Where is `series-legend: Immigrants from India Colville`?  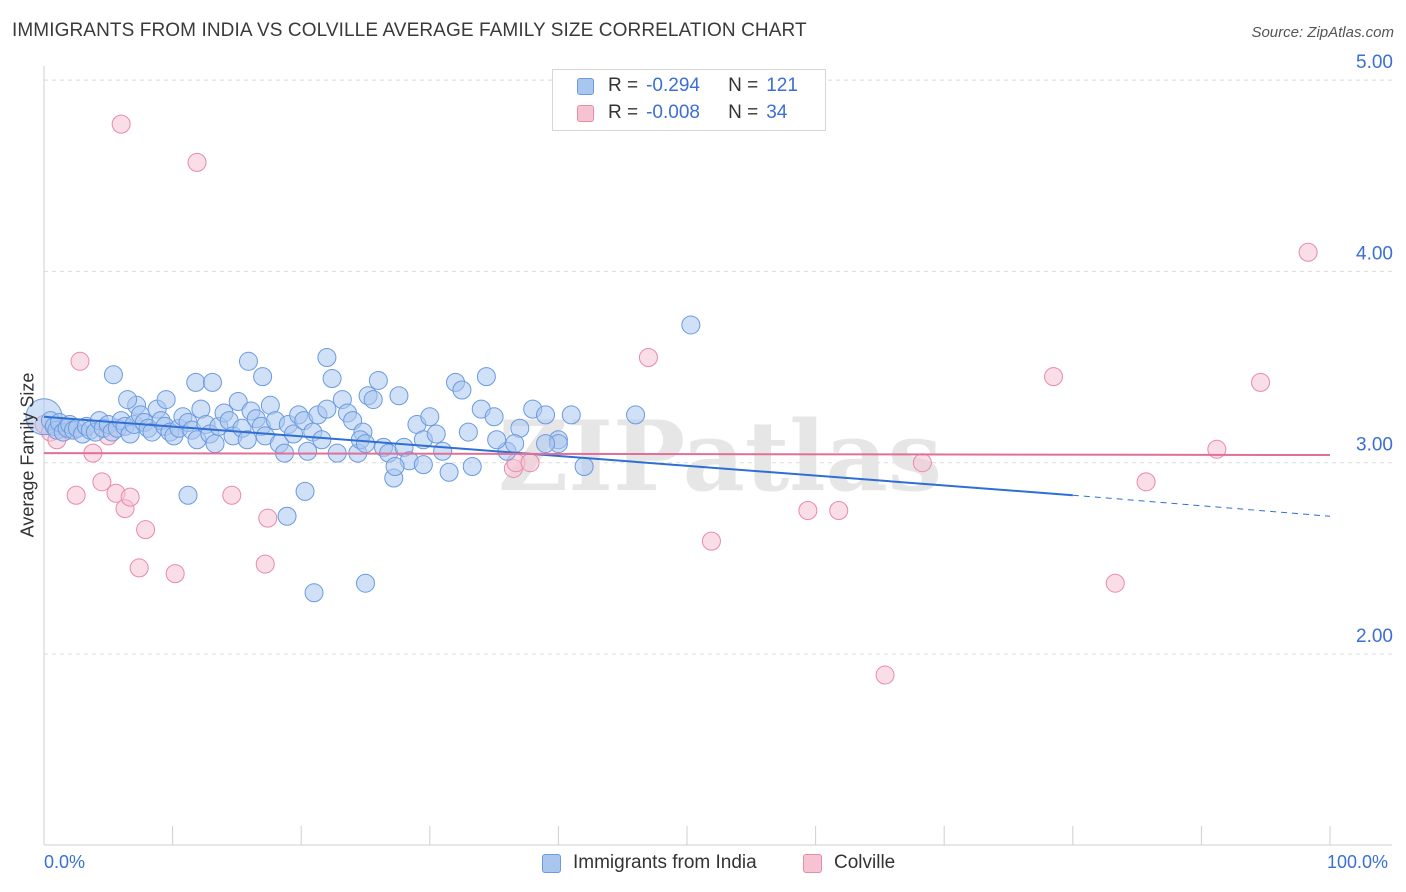 series-legend: Immigrants from India Colville is located at coordinates (703, 865).